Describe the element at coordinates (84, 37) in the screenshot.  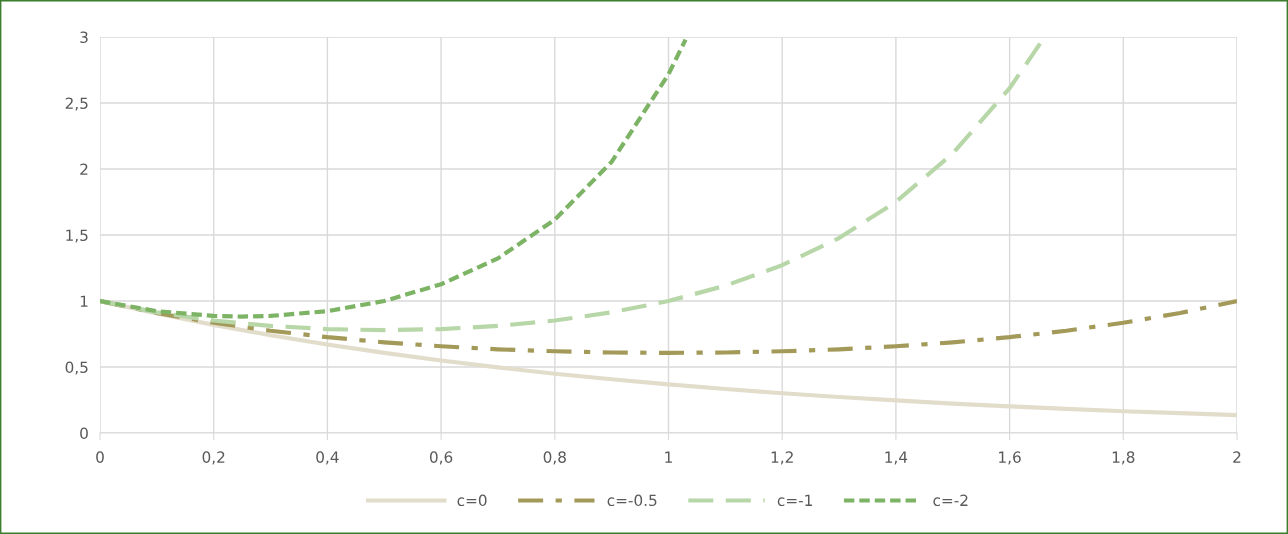
I see `y-tick-label: 3` at that location.